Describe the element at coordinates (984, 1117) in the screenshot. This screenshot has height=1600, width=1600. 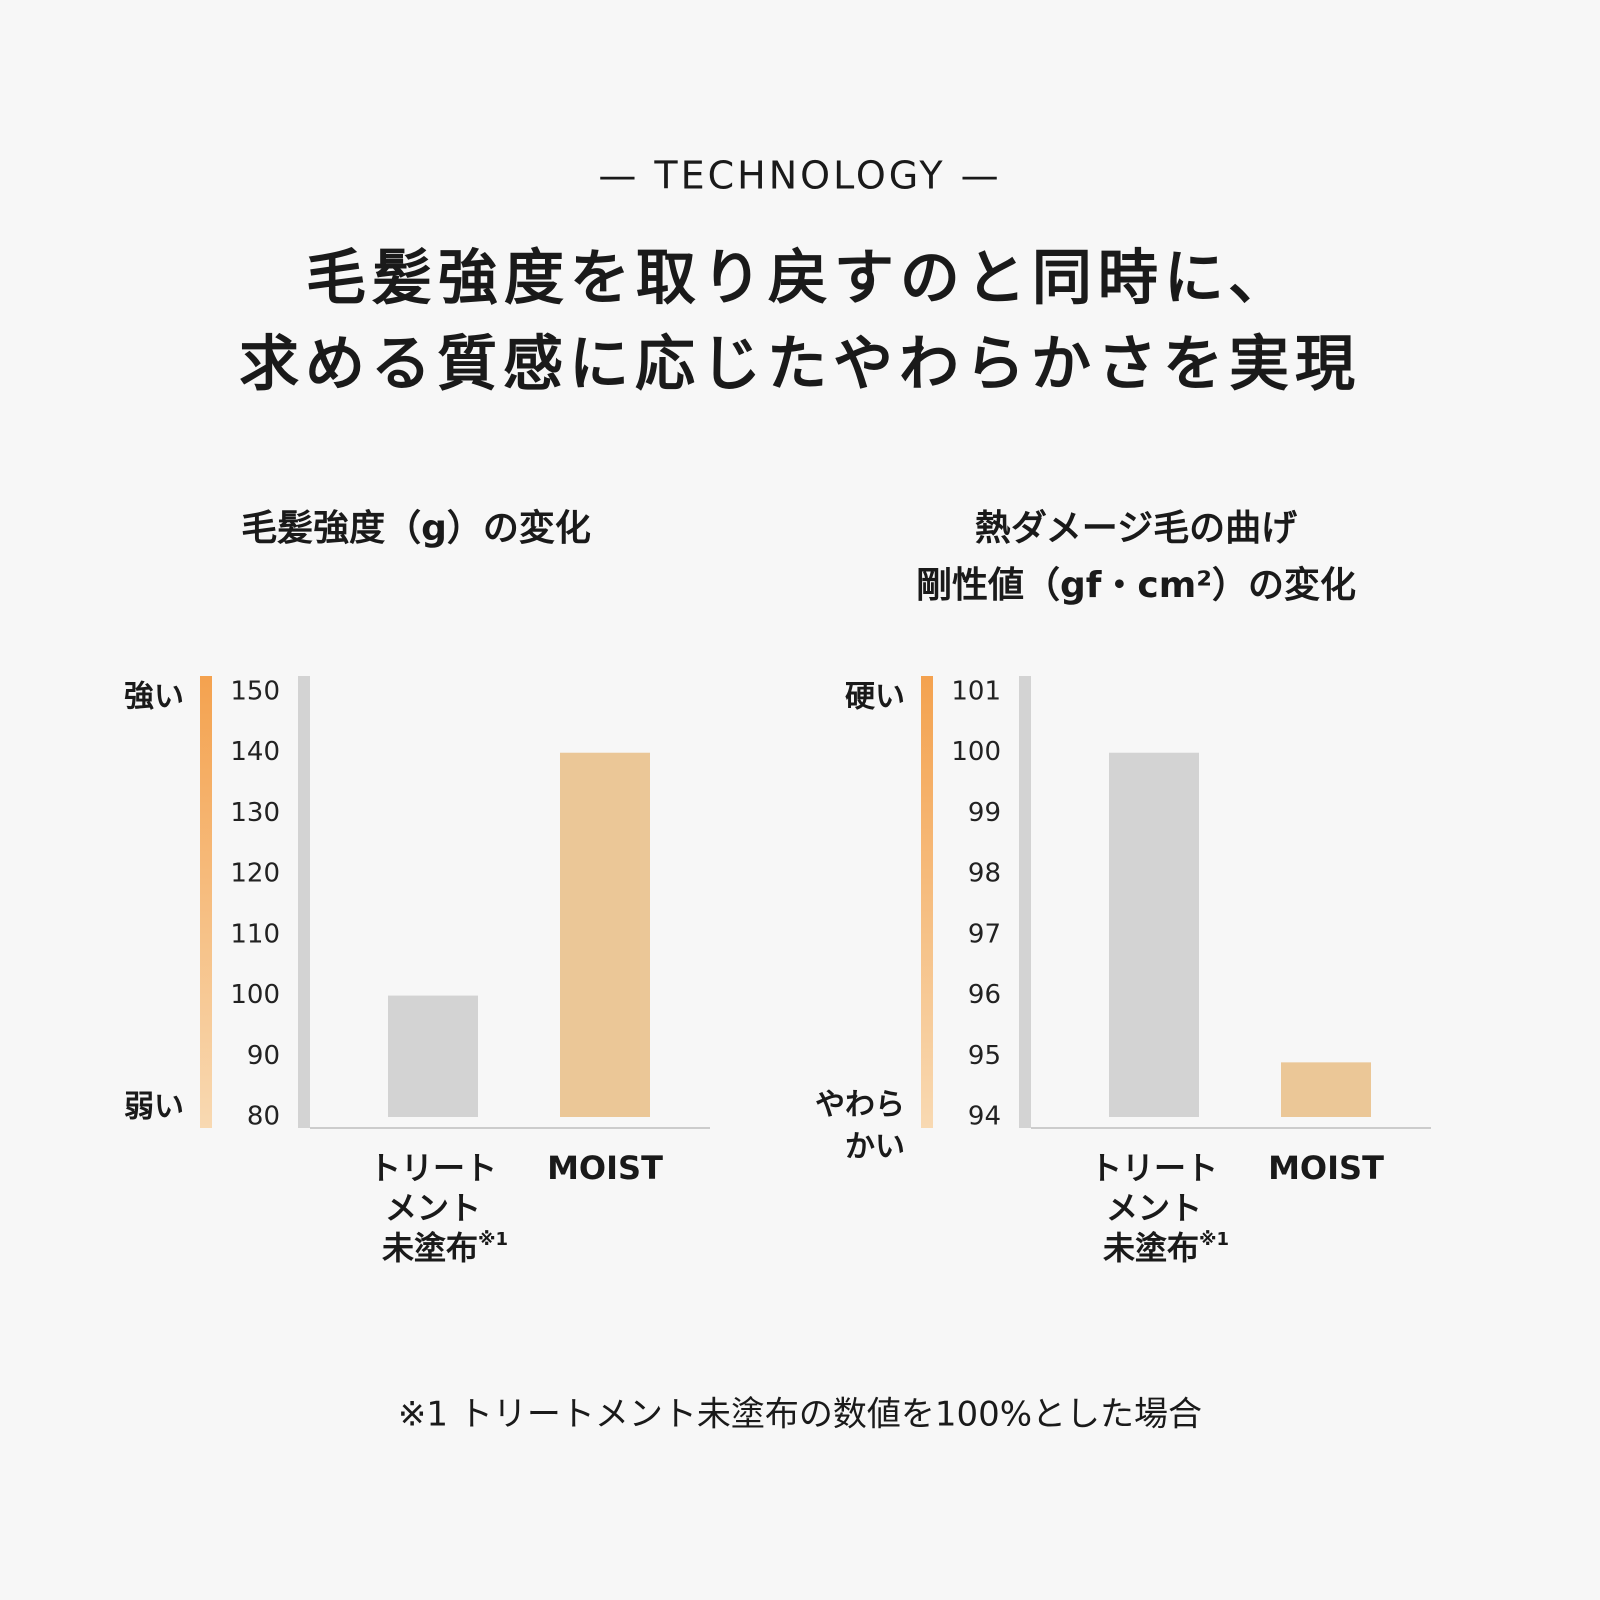
I see `y-tick-label: 94` at that location.